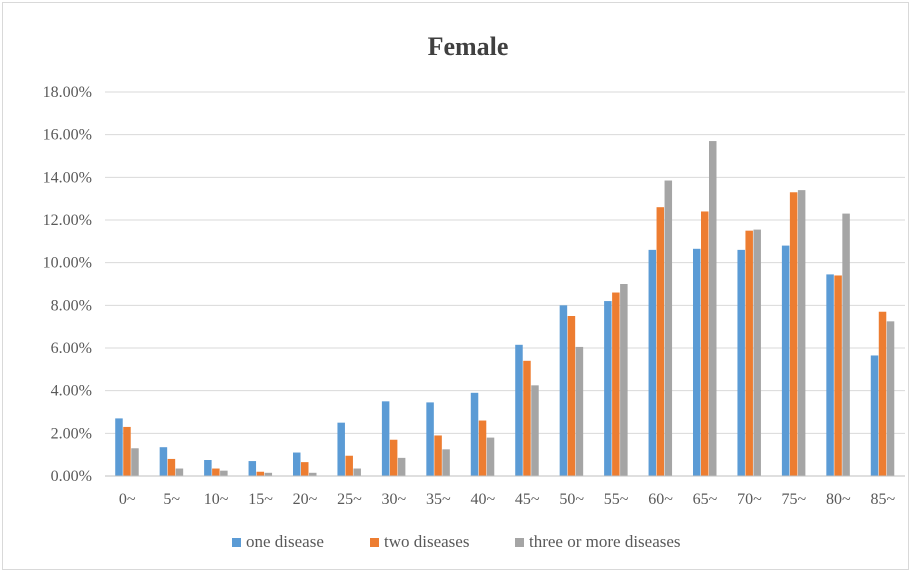 This screenshot has height=572, width=911. What do you see at coordinates (571, 499) in the screenshot?
I see `x-tick-label: 50~` at bounding box center [571, 499].